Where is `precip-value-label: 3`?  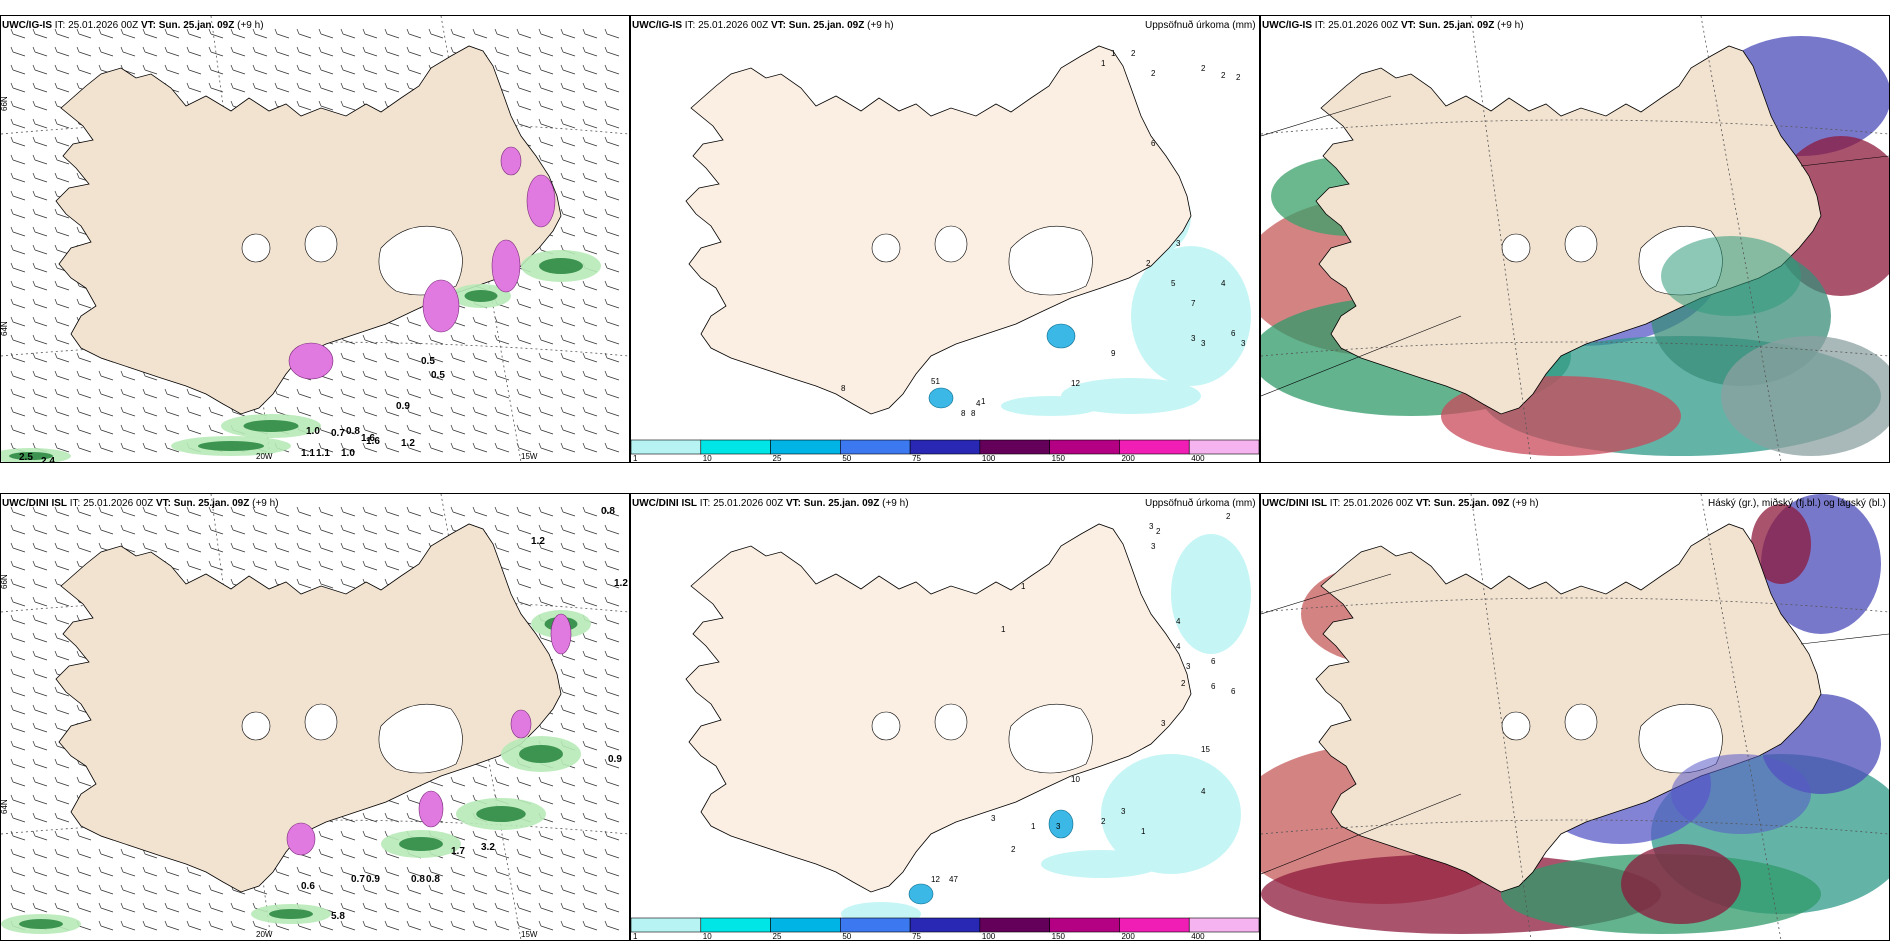
precip-value-label: 3 is located at coordinates (1243, 343).